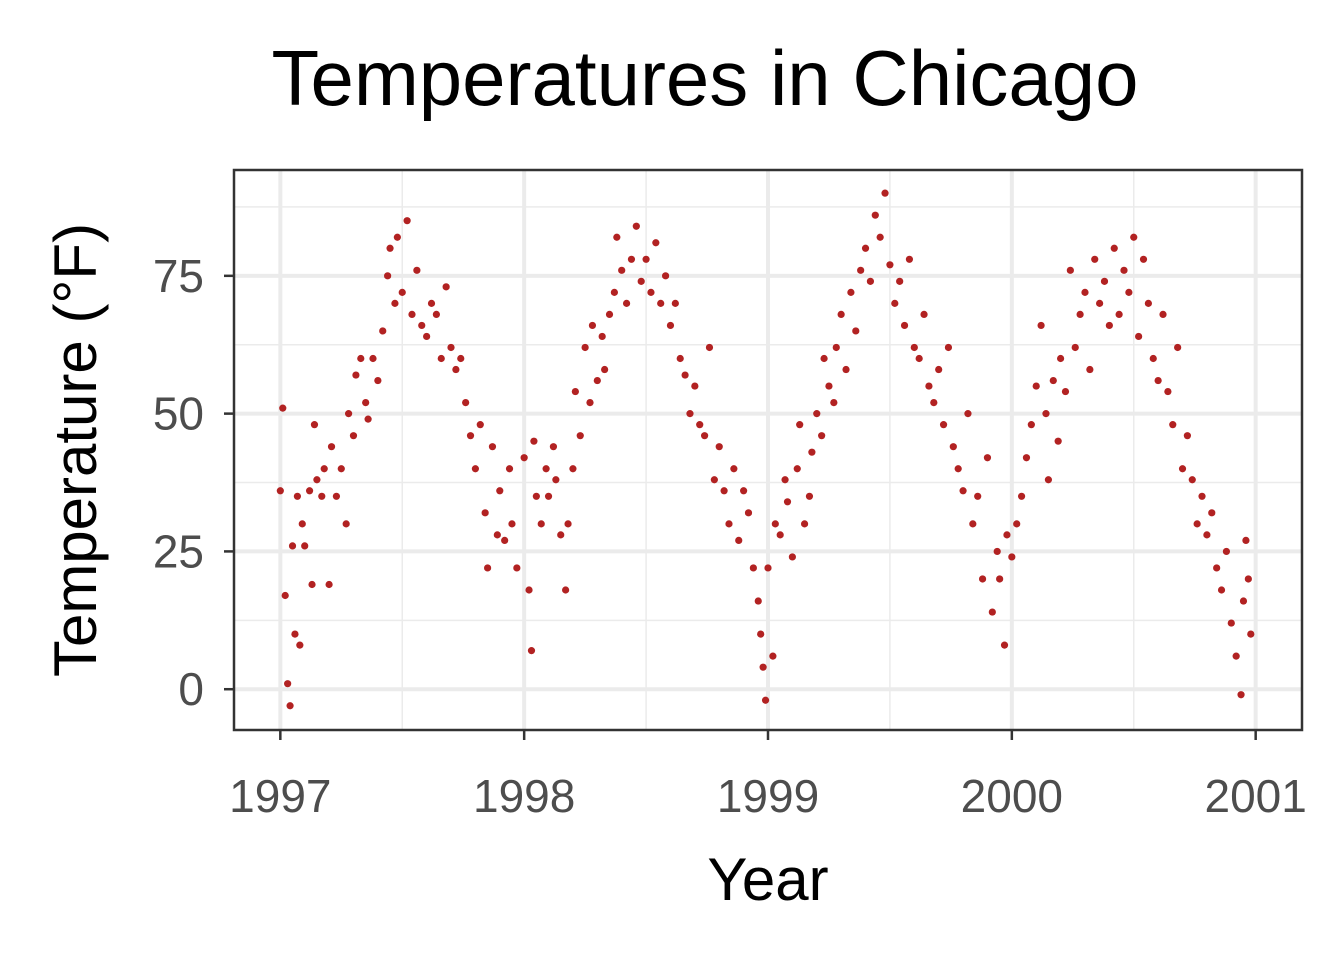  What do you see at coordinates (75, 450) in the screenshot?
I see `y-axis-title: Temperature (°F)` at bounding box center [75, 450].